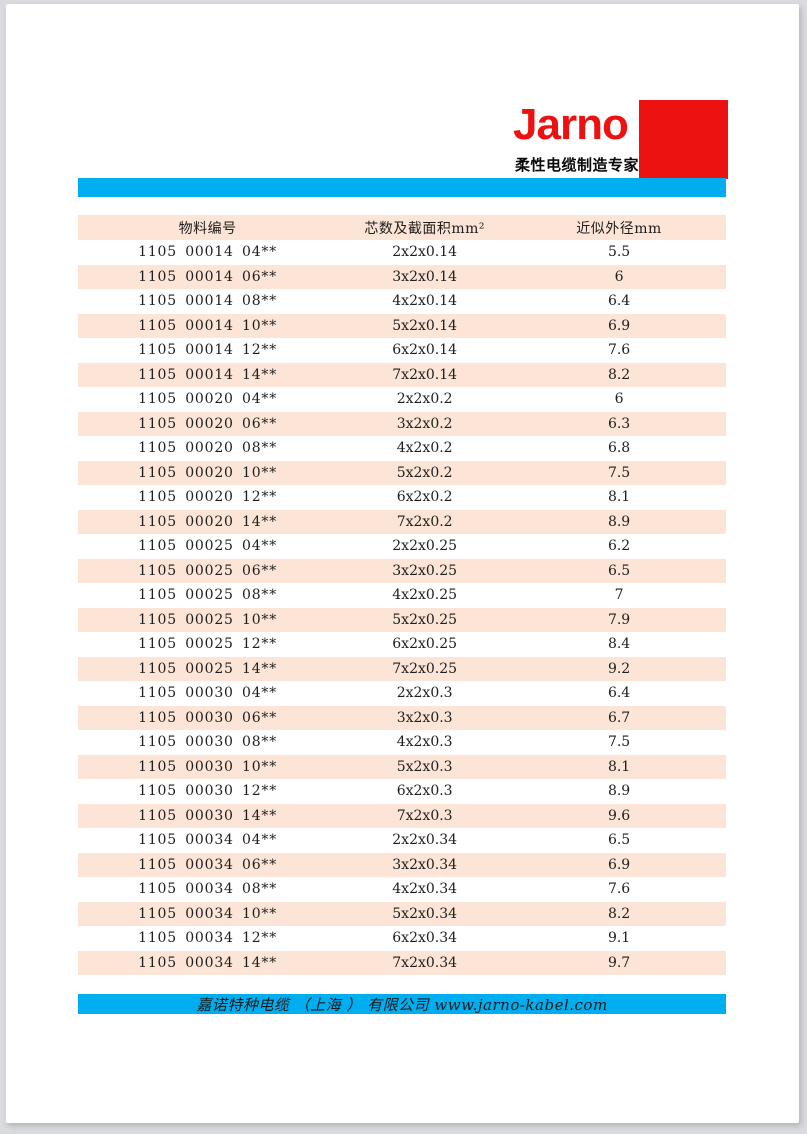 Image resolution: width=807 pixels, height=1134 pixels. What do you see at coordinates (425, 619) in the screenshot?
I see `core-section-cell: 5x2x0.25` at bounding box center [425, 619].